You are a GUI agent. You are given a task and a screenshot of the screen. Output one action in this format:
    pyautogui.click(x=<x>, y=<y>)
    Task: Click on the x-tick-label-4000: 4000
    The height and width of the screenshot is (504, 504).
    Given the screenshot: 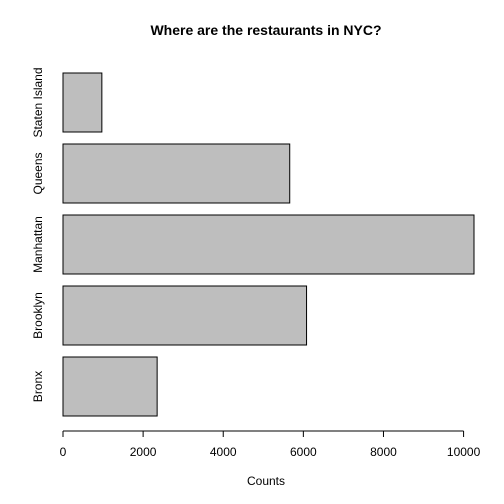 What is the action you would take?
    pyautogui.click(x=223, y=452)
    